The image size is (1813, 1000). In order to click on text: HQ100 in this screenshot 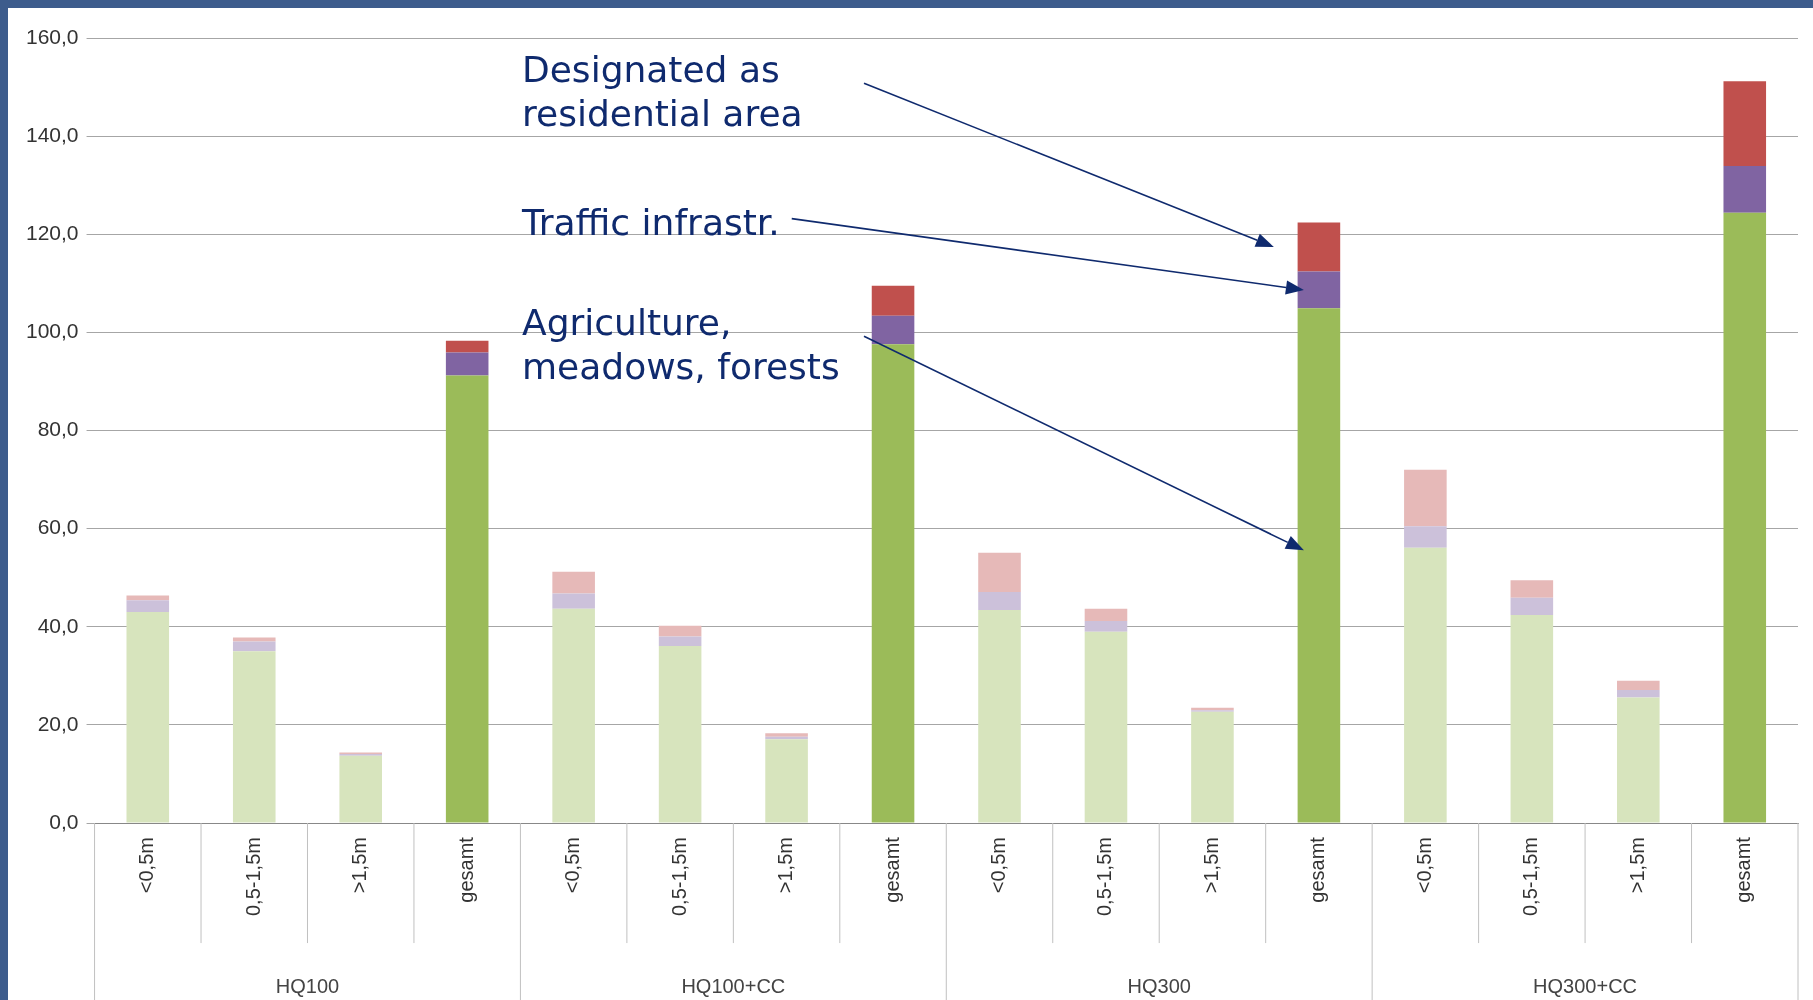, I will do `click(307, 987)`.